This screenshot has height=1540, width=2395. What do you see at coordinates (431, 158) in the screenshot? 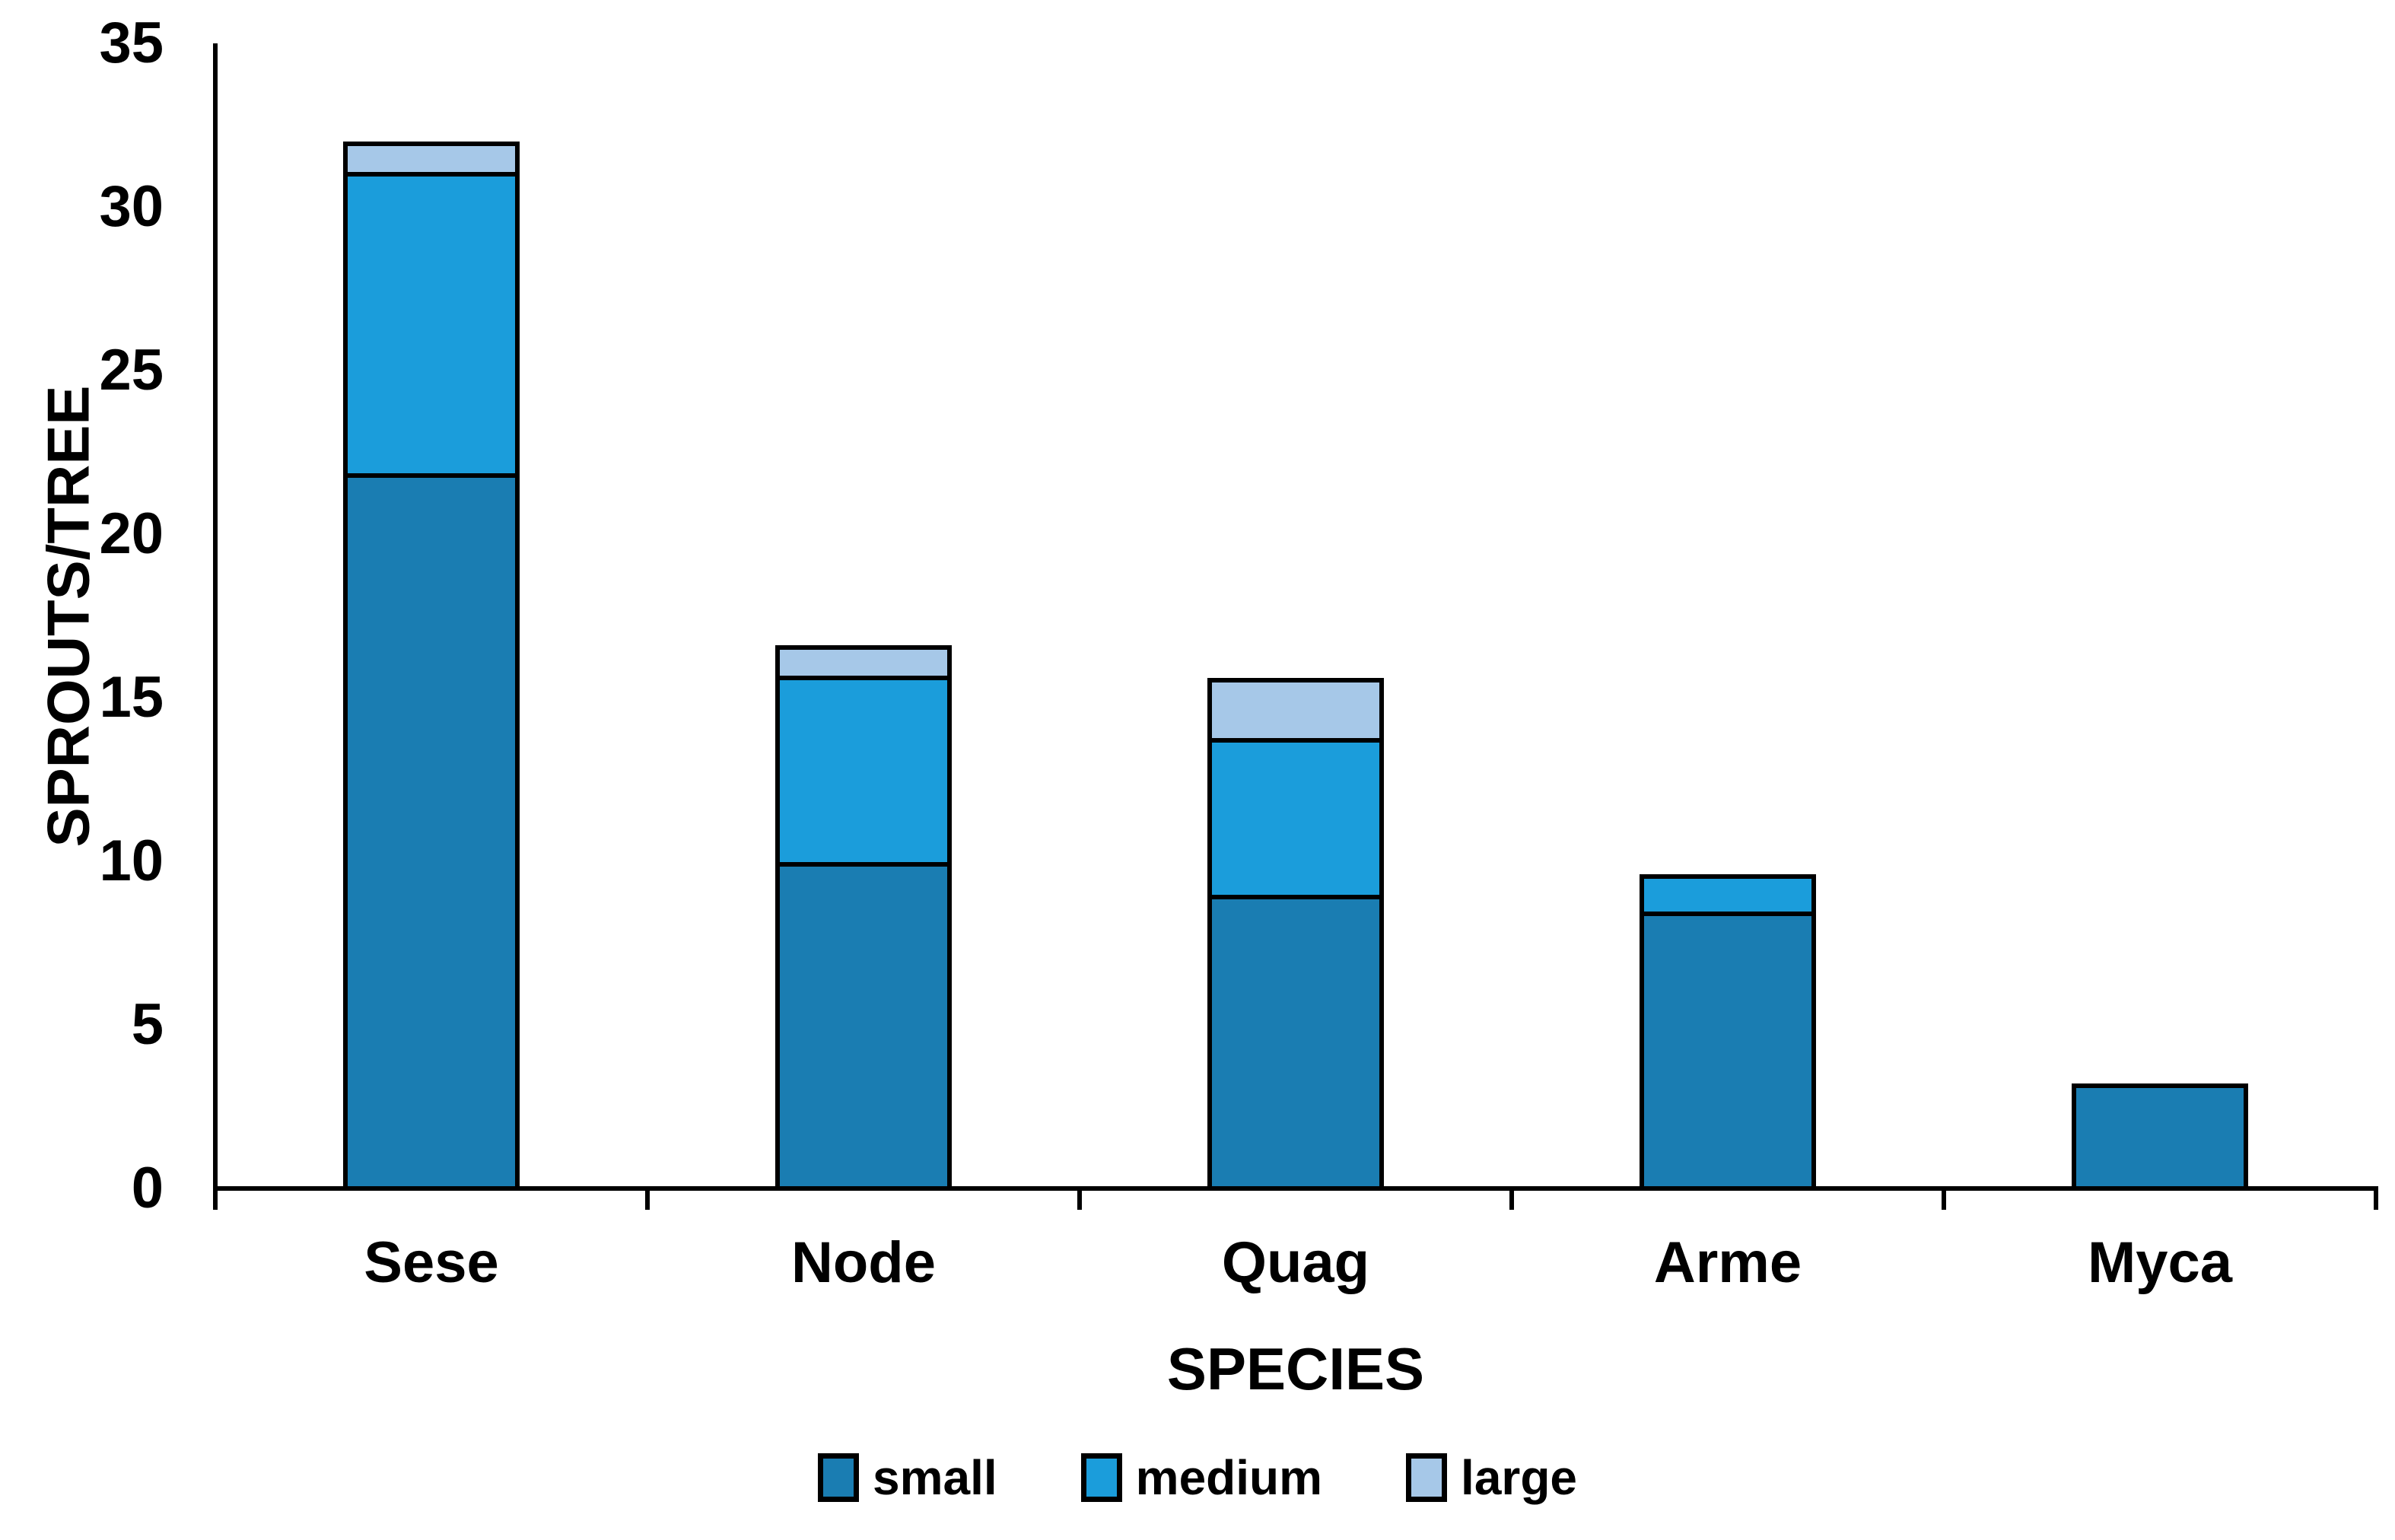
I see `bar-segment-large-Sese` at bounding box center [431, 158].